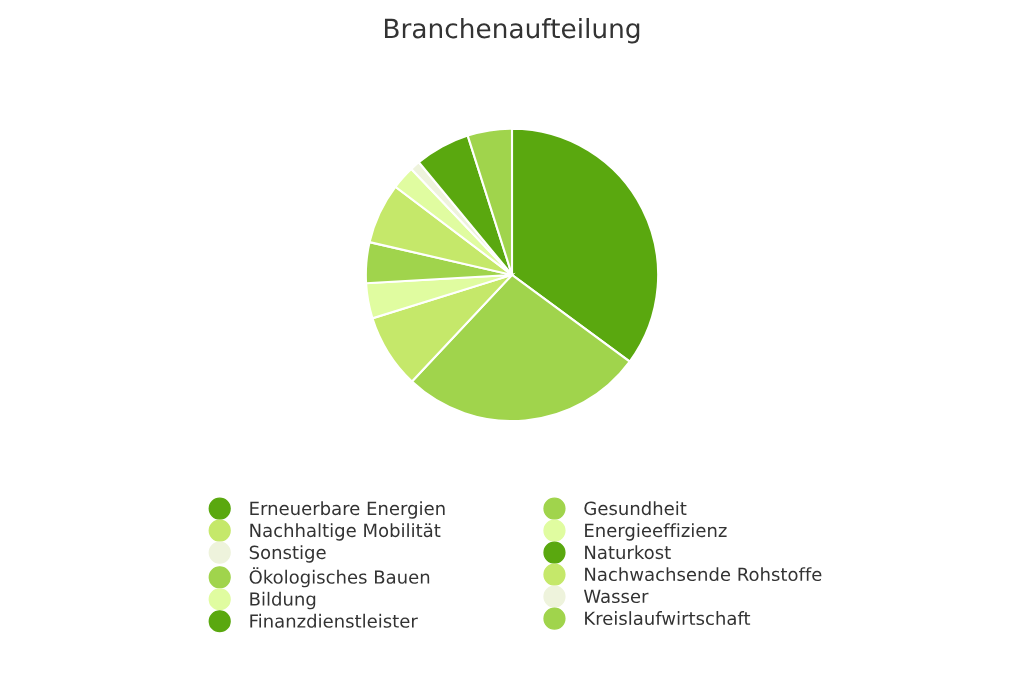  Describe the element at coordinates (339, 577) in the screenshot. I see `legend-label: Ökologisches Bauen` at that location.